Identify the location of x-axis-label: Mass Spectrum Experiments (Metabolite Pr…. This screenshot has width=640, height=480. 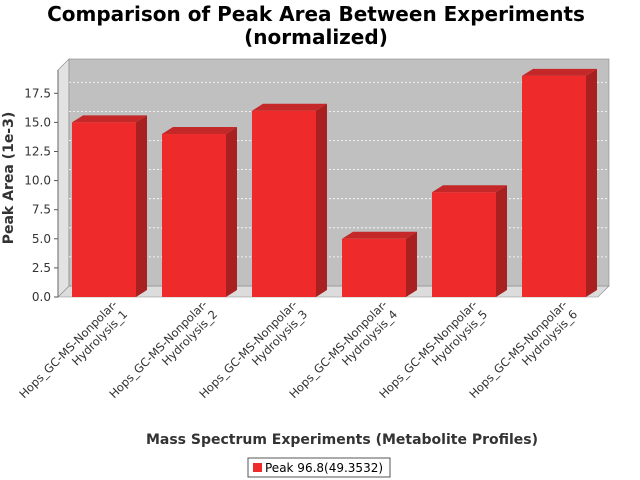
(342, 440).